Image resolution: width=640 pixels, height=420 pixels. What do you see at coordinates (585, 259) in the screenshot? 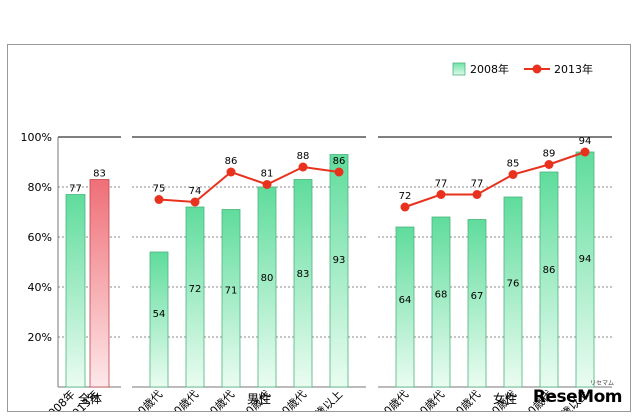
I see `bar-value-label: 94` at bounding box center [585, 259].